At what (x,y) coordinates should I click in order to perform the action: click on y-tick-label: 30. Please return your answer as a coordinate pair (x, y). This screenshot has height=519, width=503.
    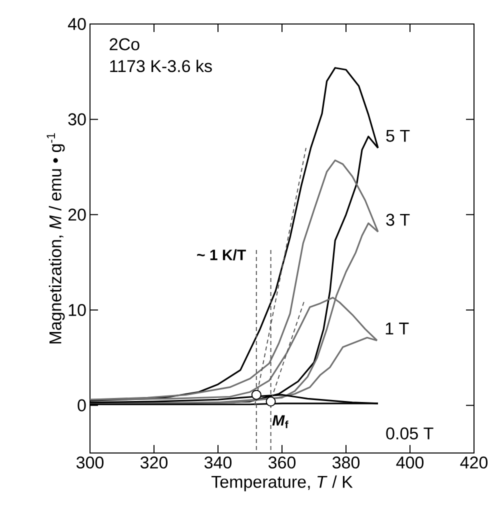
    Looking at the image, I should click on (77, 119).